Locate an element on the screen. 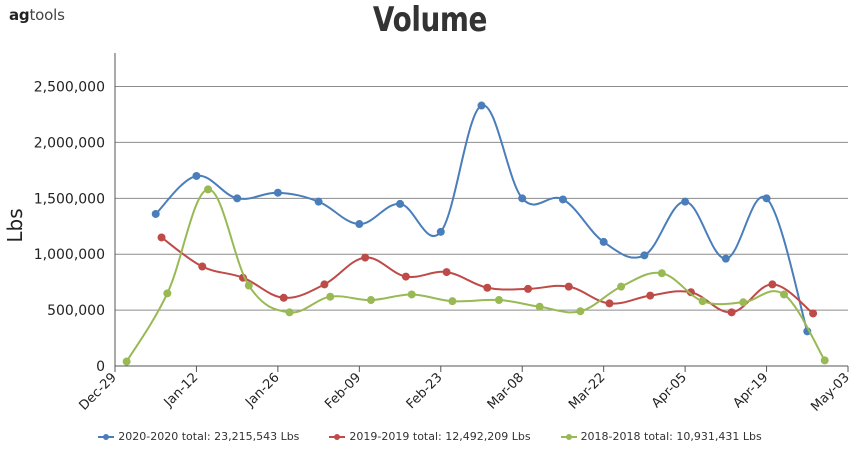 The image size is (860, 450). logo-ag: ag is located at coordinates (19, 15).